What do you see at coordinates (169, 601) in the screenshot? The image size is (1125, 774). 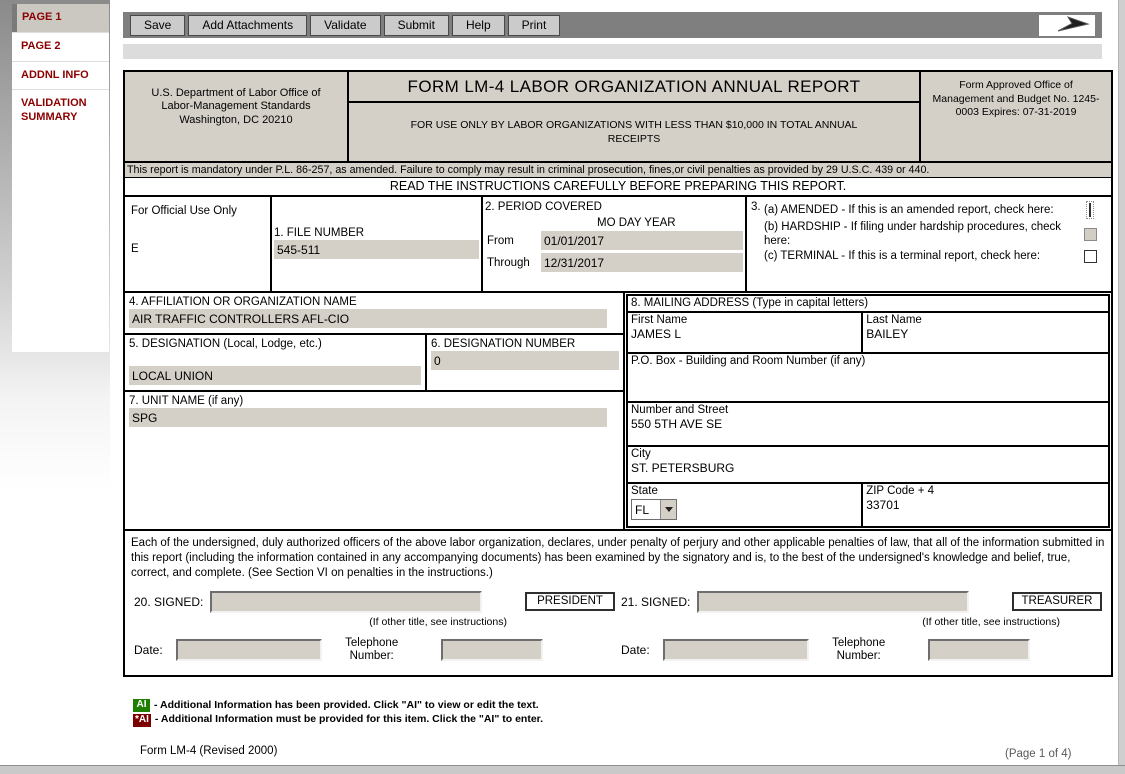 I see `signed-20-label: 20. SIGNED:` at bounding box center [169, 601].